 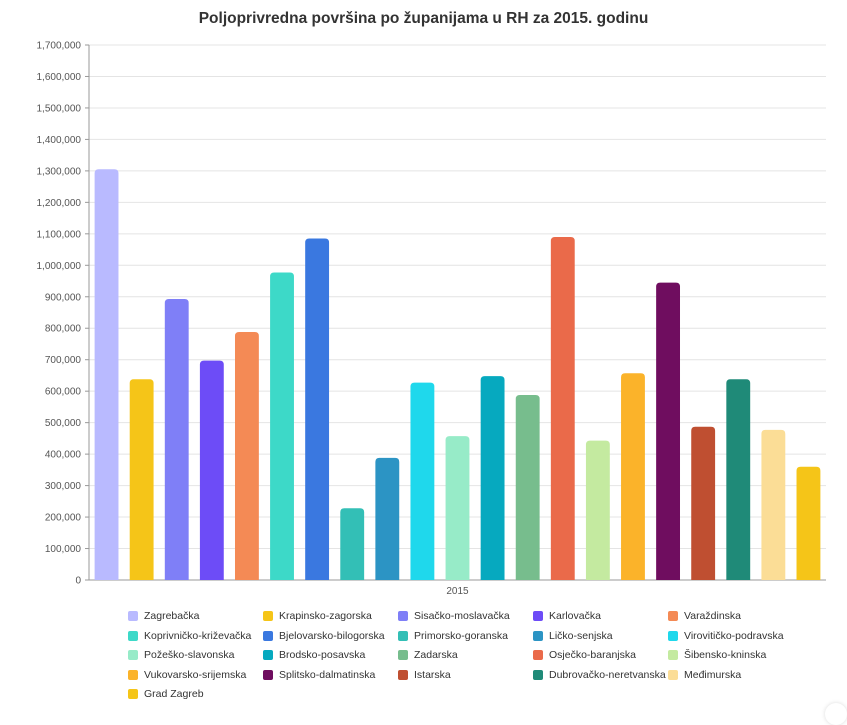 I want to click on legend-label: Sisačko-moslavačka, so click(x=462, y=616).